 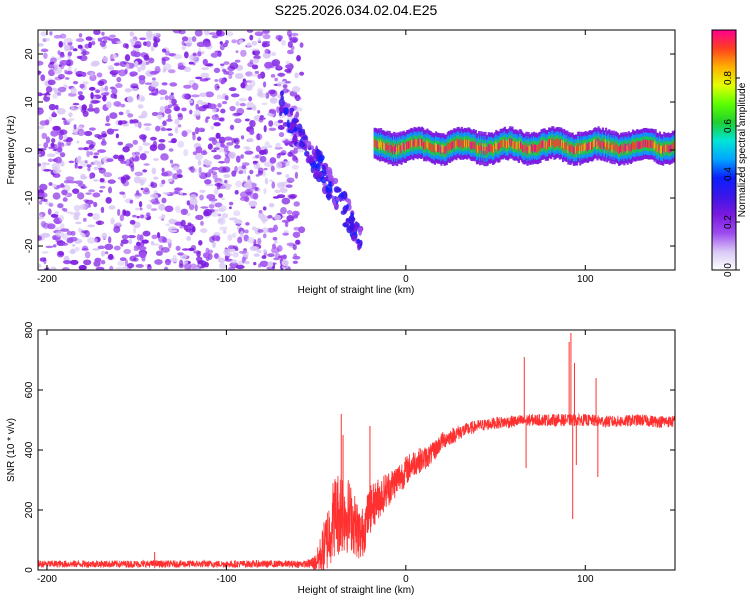 What do you see at coordinates (728, 126) in the screenshot?
I see `colorbar-tick-label: 0.6` at bounding box center [728, 126].